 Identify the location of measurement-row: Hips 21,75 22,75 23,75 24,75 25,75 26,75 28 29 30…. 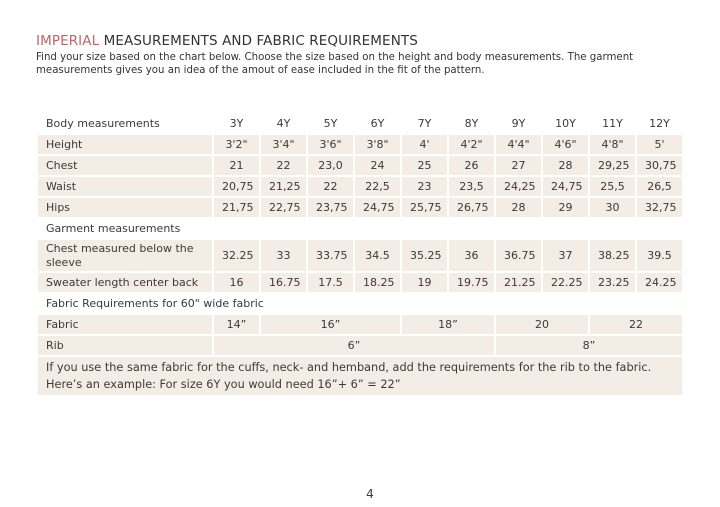
(360, 207).